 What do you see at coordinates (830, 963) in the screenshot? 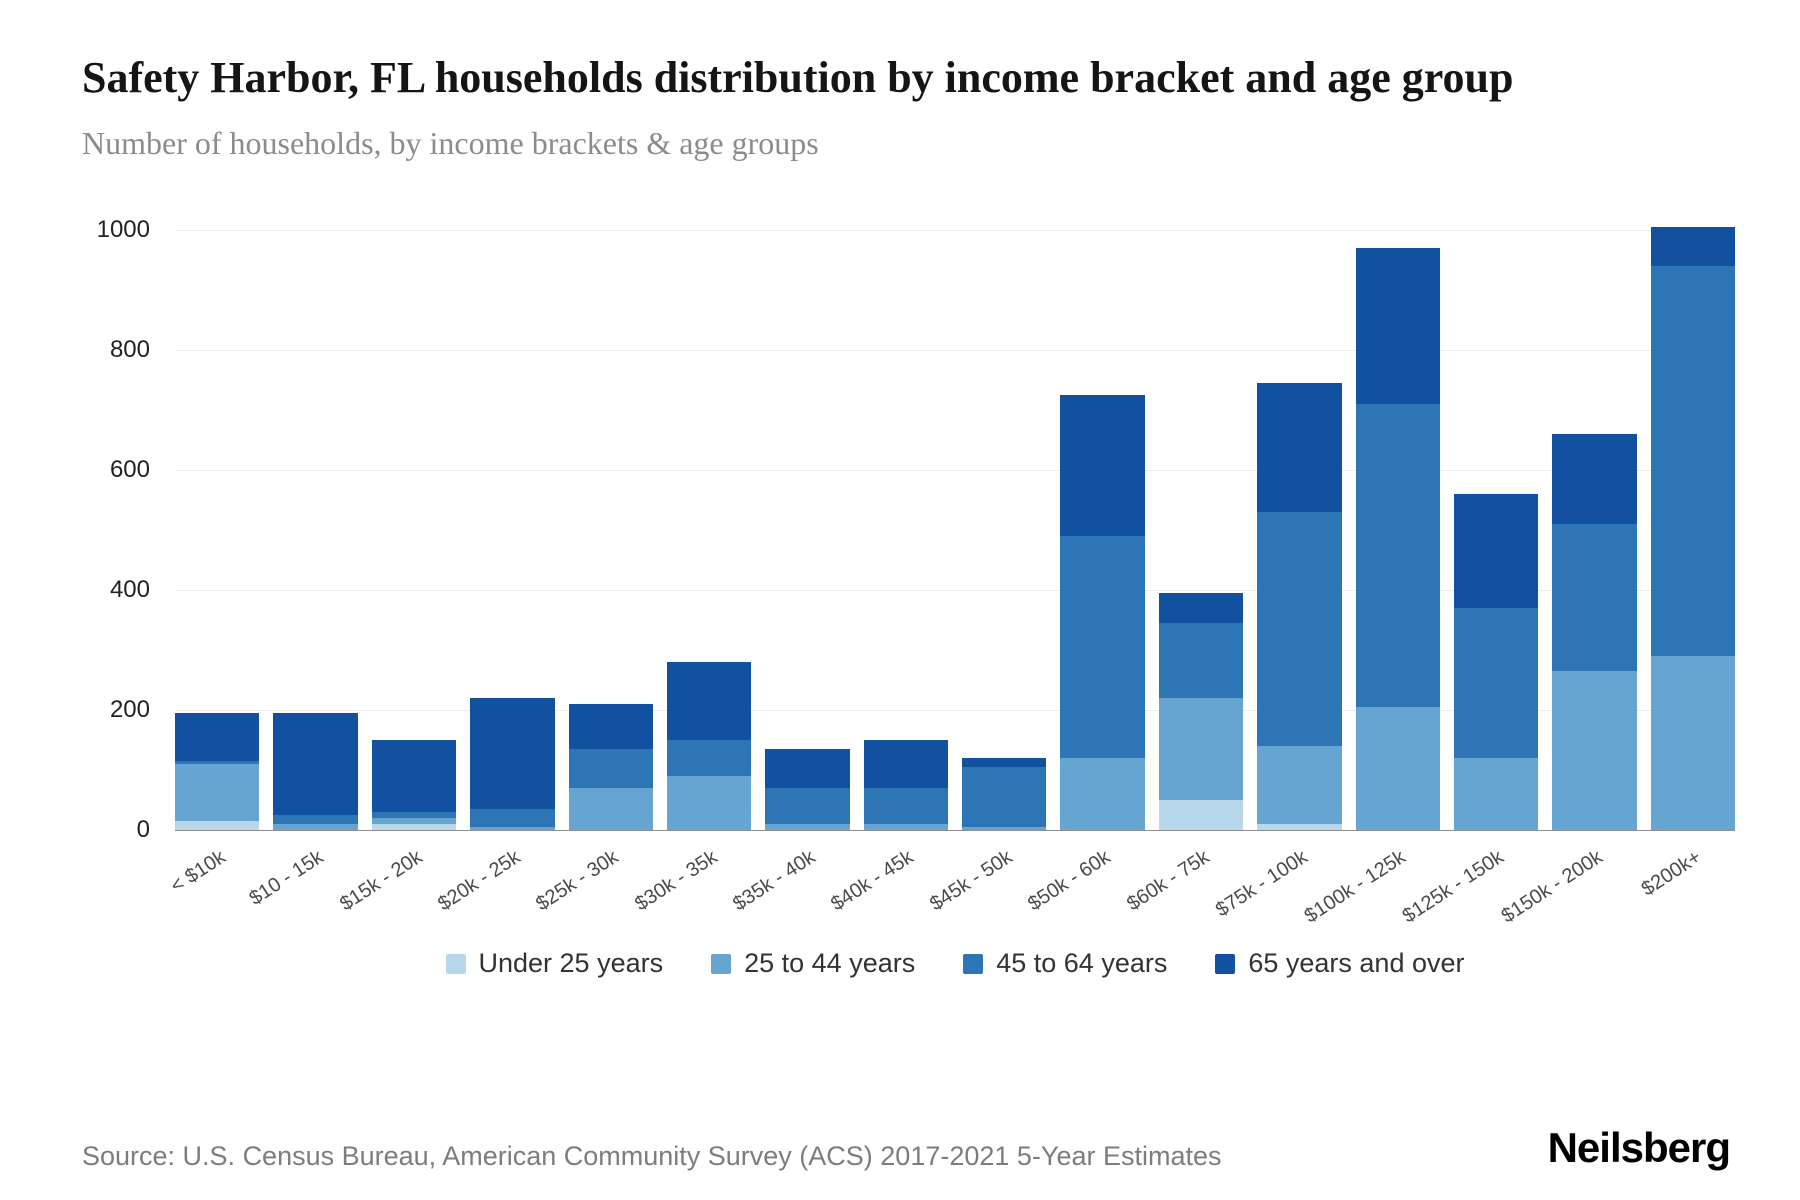
I see `legend-label: 25 to 44 years` at bounding box center [830, 963].